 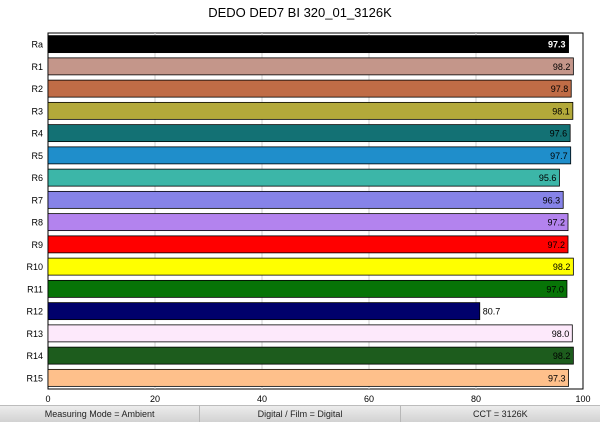 I want to click on category-label: R7, so click(x=37, y=200).